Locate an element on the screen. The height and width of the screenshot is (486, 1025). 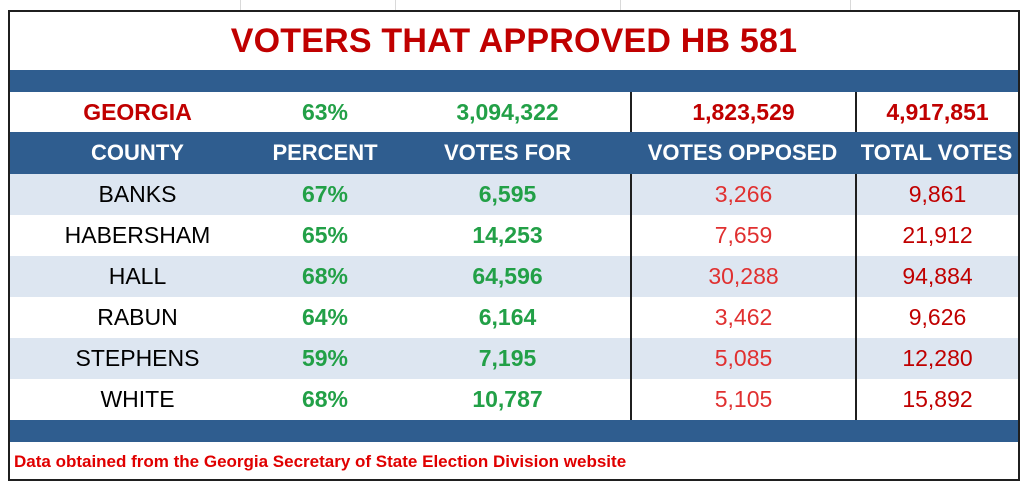
votes-opposed-cell: 30,288 is located at coordinates (742, 276).